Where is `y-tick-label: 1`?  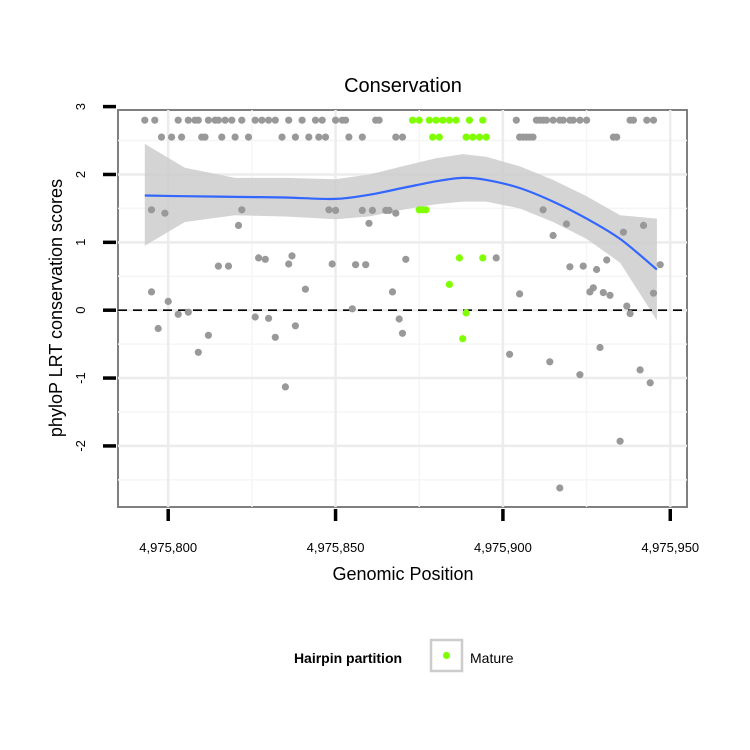
y-tick-label: 1 is located at coordinates (80, 242).